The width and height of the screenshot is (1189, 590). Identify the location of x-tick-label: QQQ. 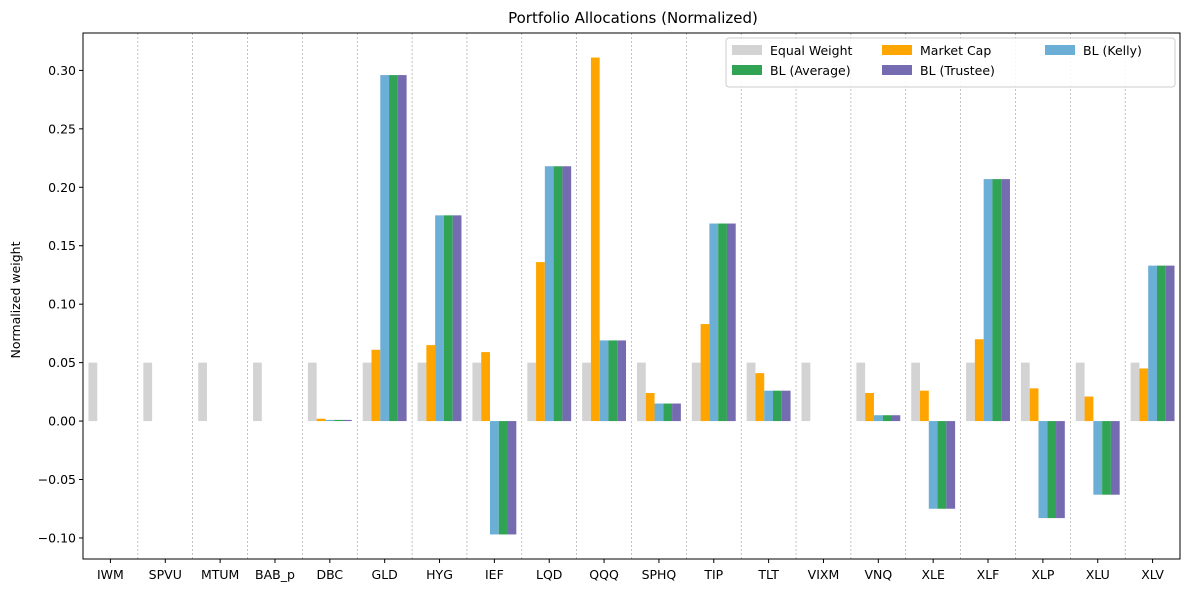
(604, 574).